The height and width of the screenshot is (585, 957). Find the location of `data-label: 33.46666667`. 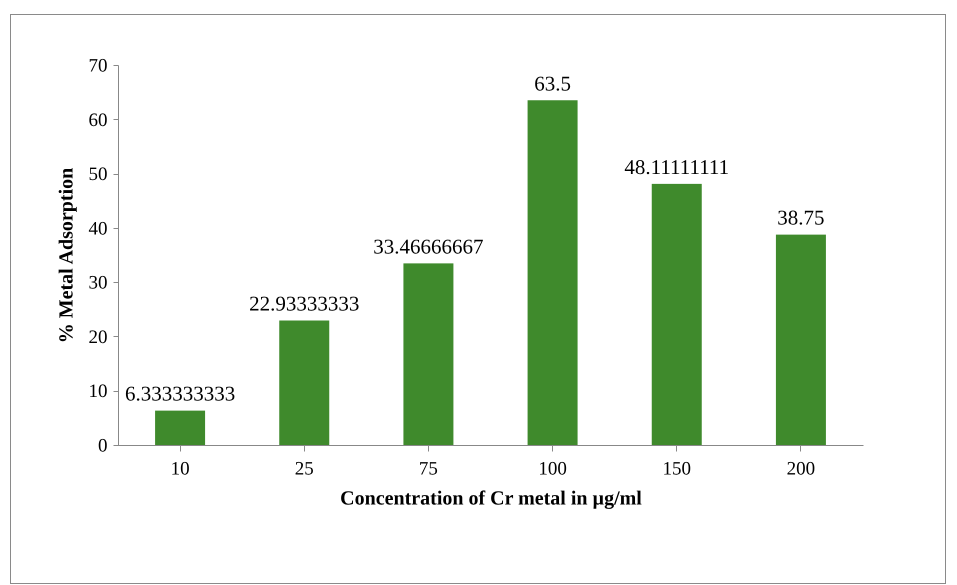

data-label: 33.46666667 is located at coordinates (428, 246).